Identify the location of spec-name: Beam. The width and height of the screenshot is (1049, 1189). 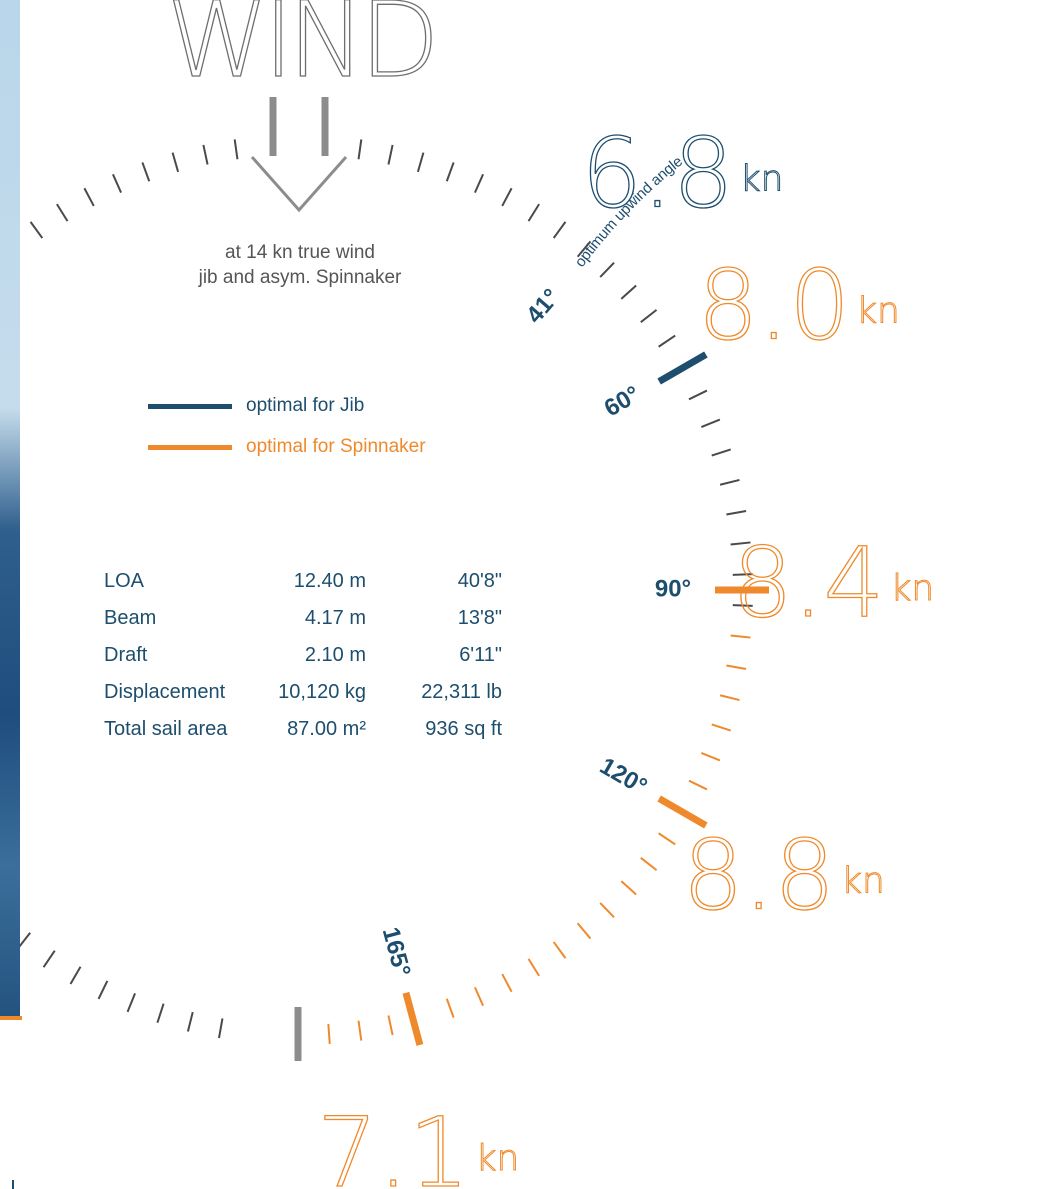
(130, 618).